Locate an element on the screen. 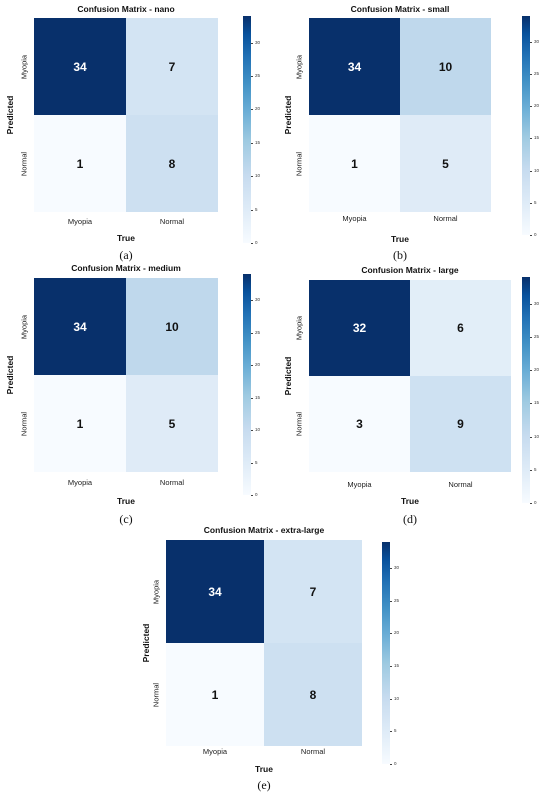 The image size is (550, 794). matrix-cell: 3 is located at coordinates (359, 424).